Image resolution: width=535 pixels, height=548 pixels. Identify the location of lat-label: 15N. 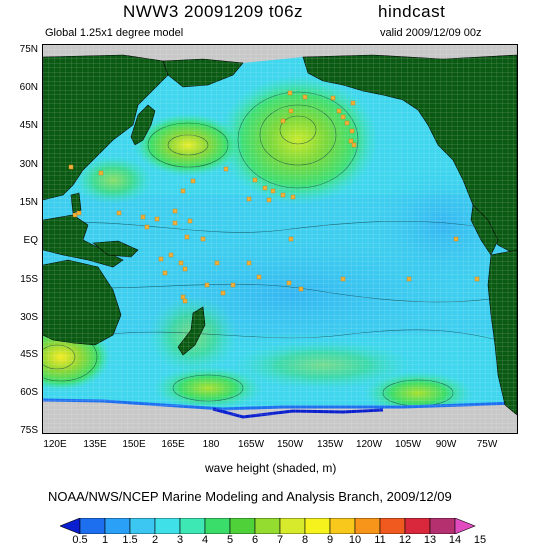
(28, 202).